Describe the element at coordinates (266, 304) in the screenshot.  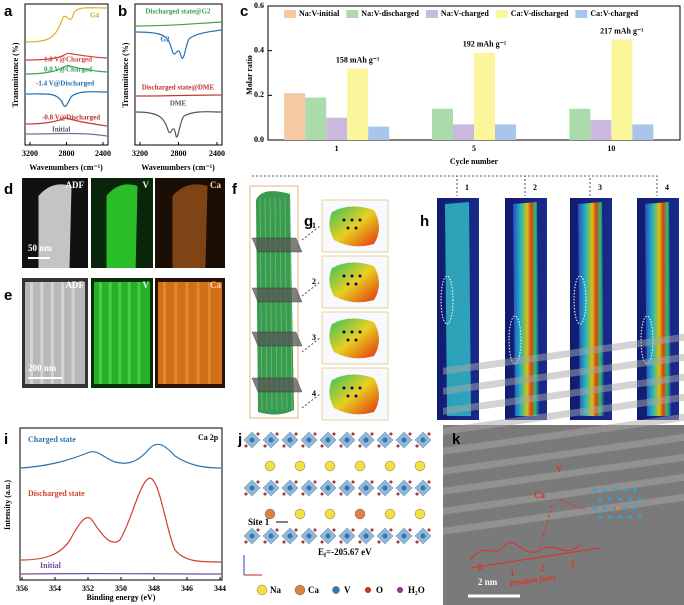
I see `rod-texture` at that location.